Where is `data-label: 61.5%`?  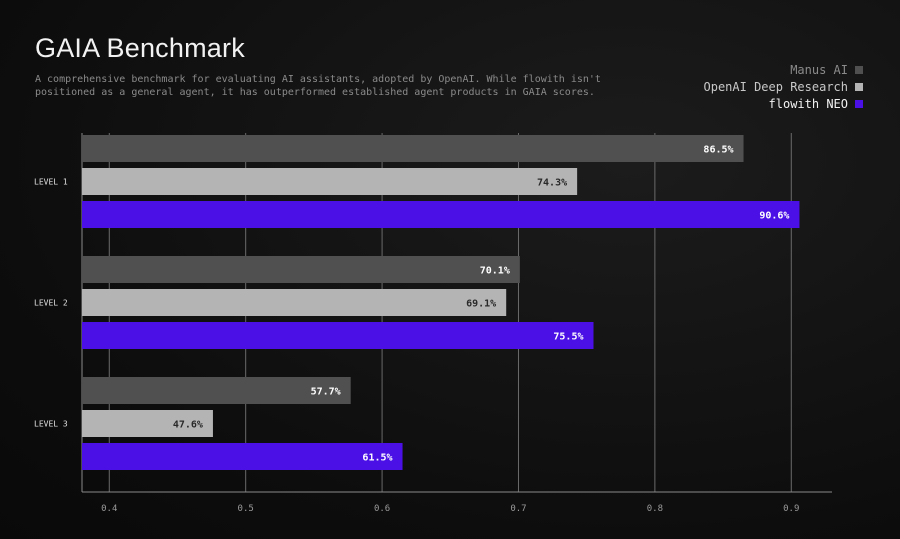 data-label: 61.5% is located at coordinates (377, 458).